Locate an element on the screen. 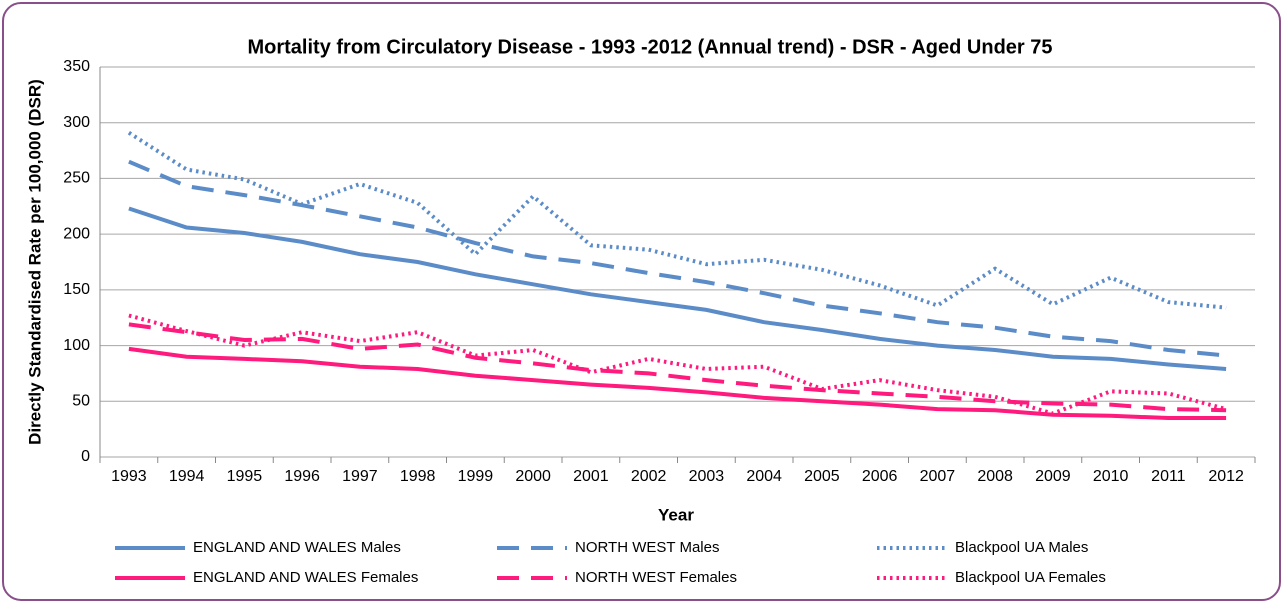  x-tick-label: 2002 is located at coordinates (649, 476).